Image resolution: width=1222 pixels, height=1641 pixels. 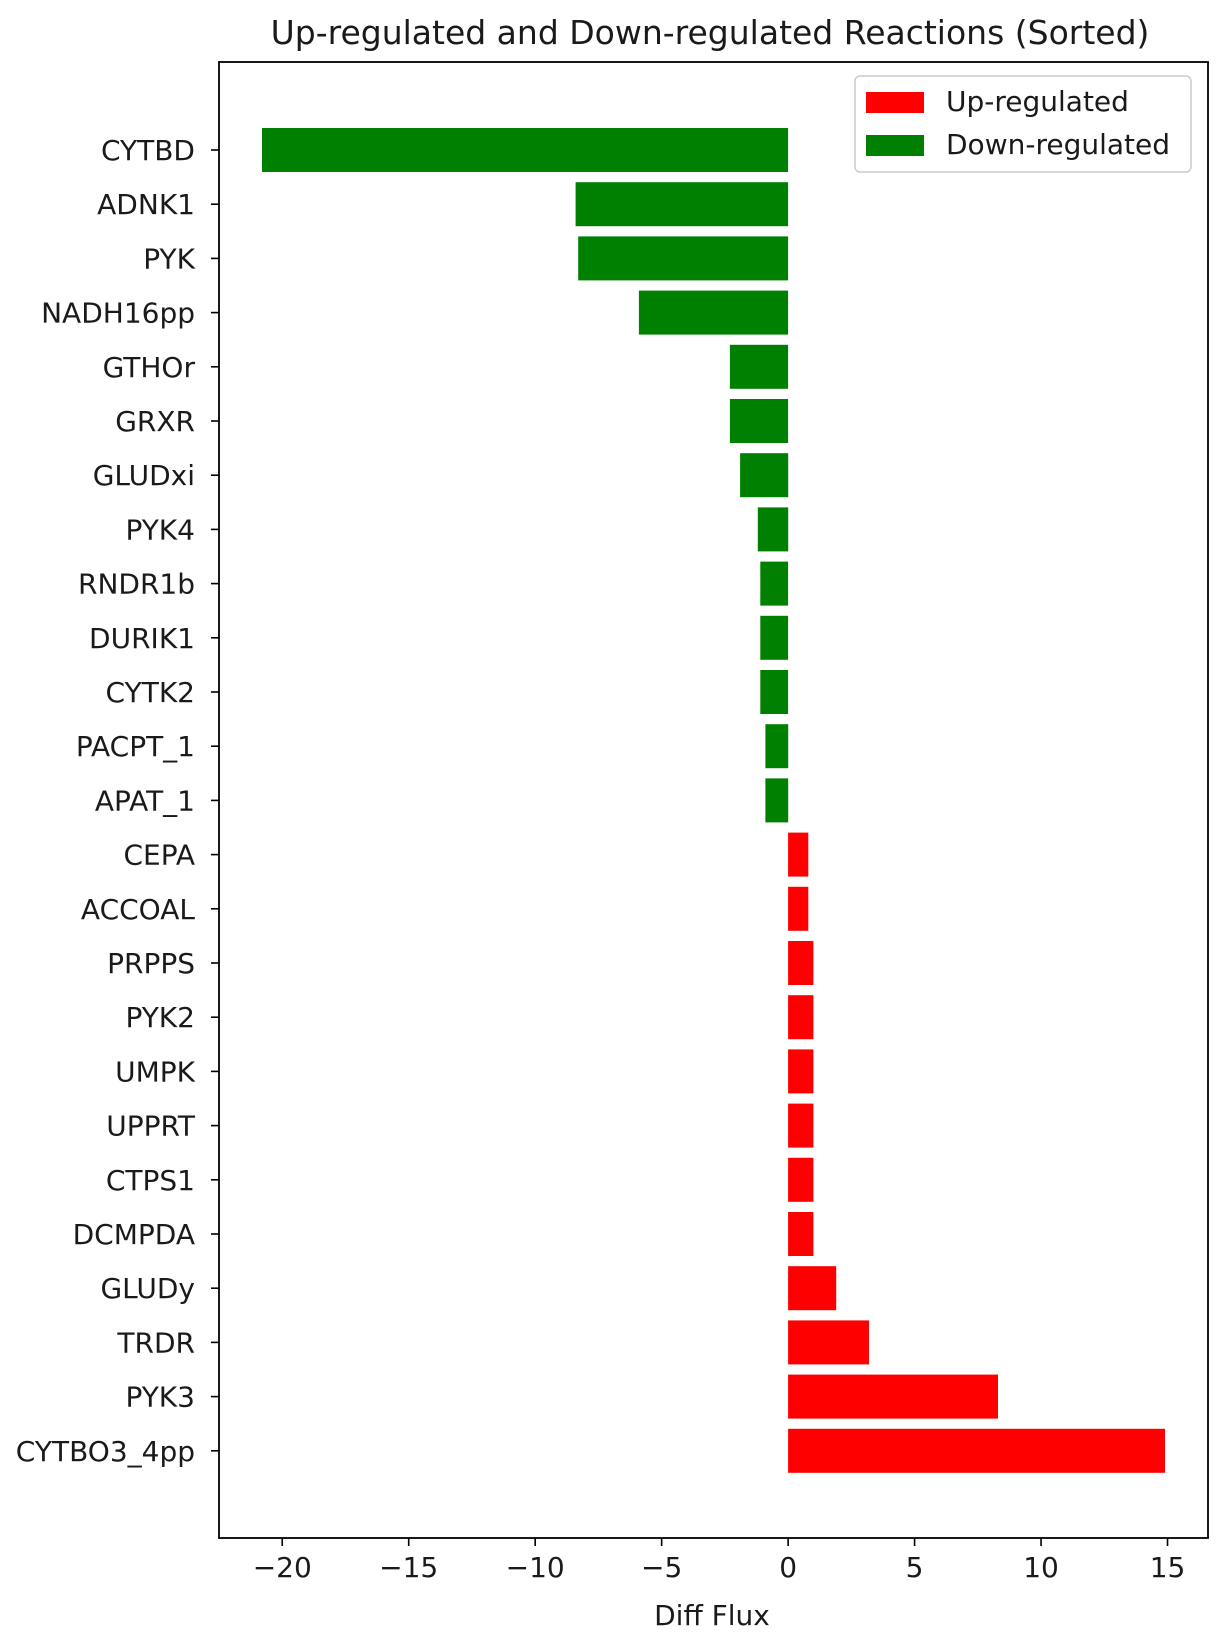 I want to click on legend: Up-regulated Down-regulated, so click(x=1023, y=124).